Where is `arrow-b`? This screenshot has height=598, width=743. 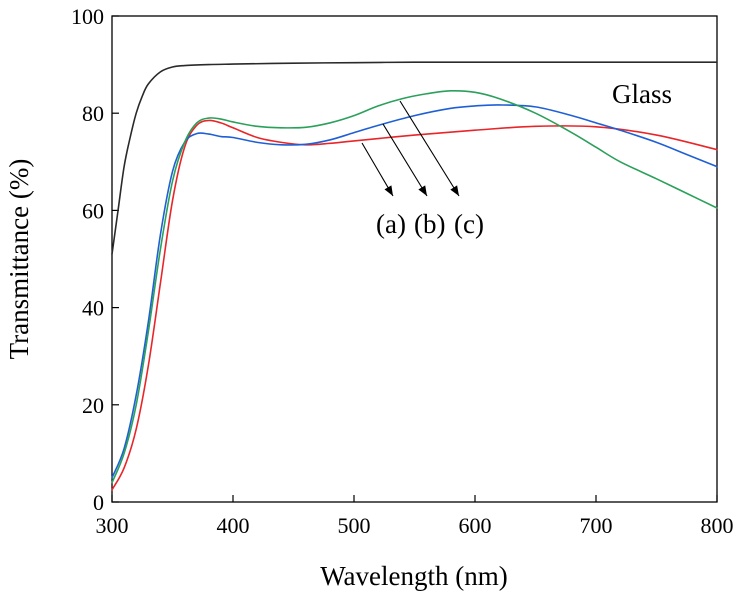
arrow-b is located at coordinates (405, 160).